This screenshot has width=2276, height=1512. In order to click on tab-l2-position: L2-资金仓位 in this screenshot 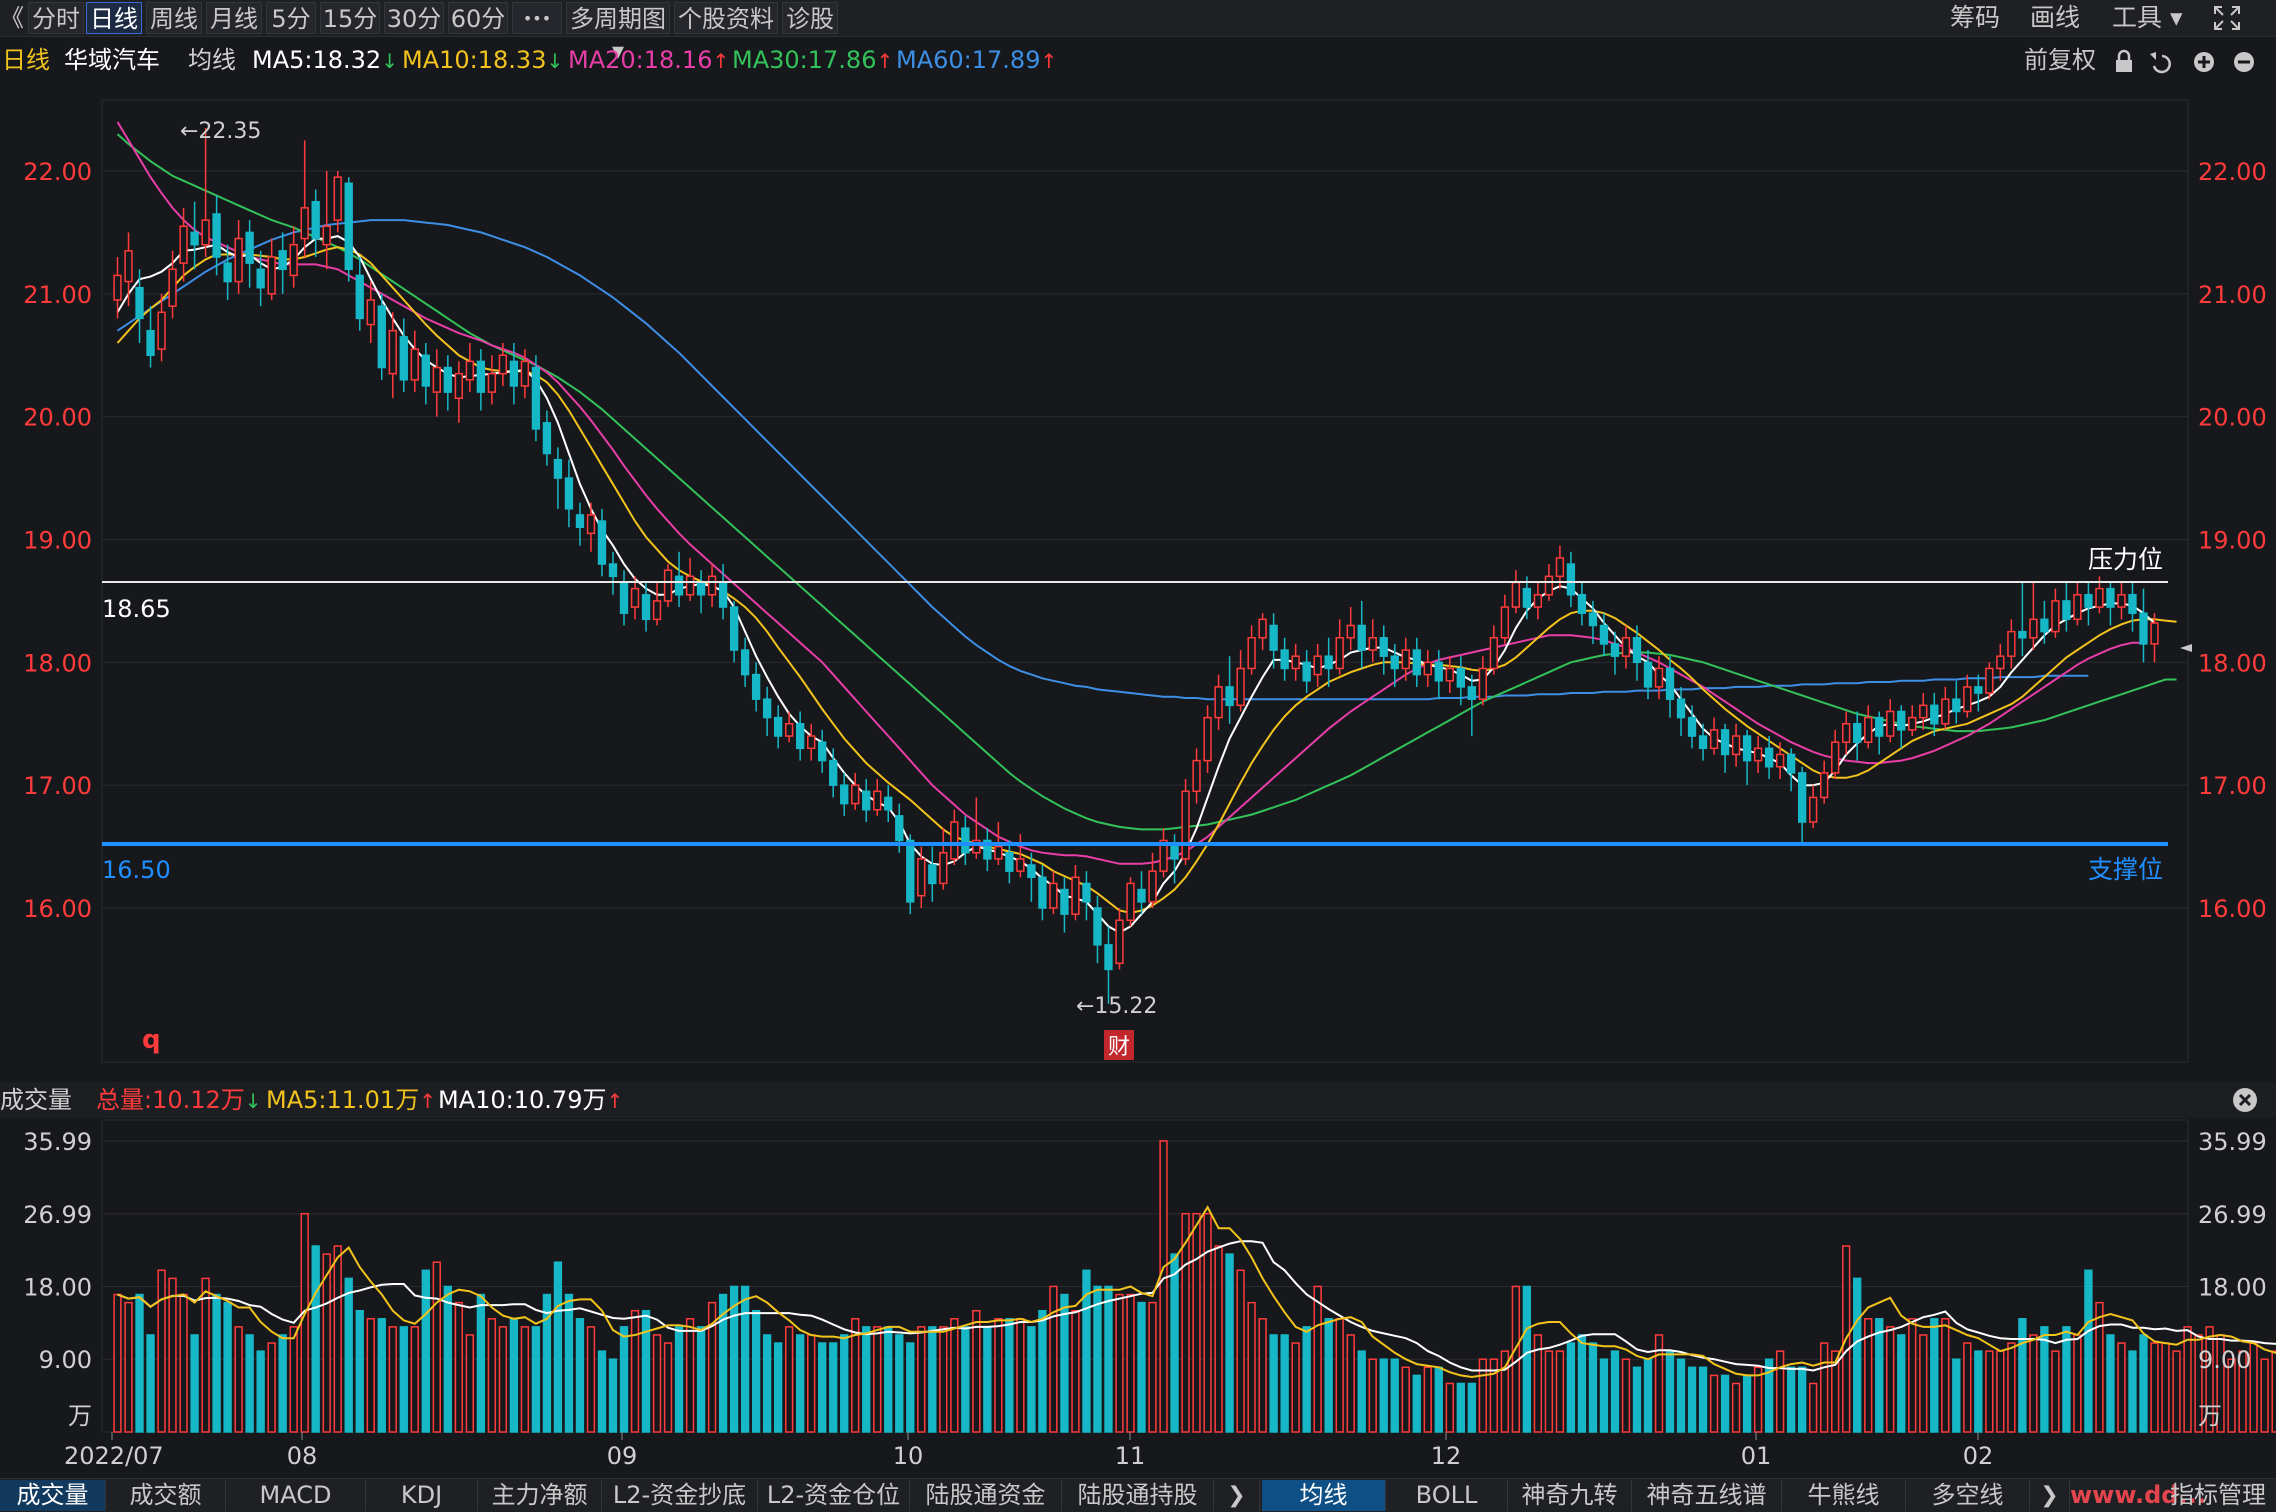, I will do `click(834, 1495)`.